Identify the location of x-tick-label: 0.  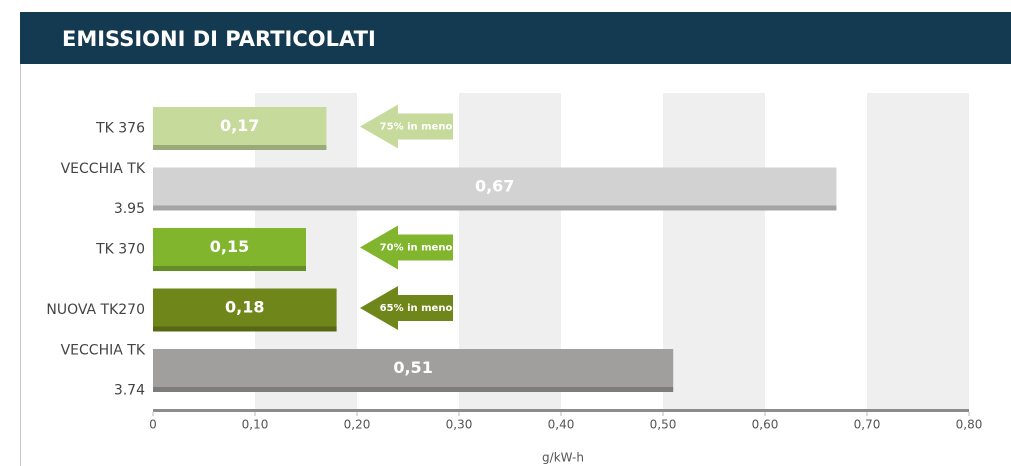
(153, 425).